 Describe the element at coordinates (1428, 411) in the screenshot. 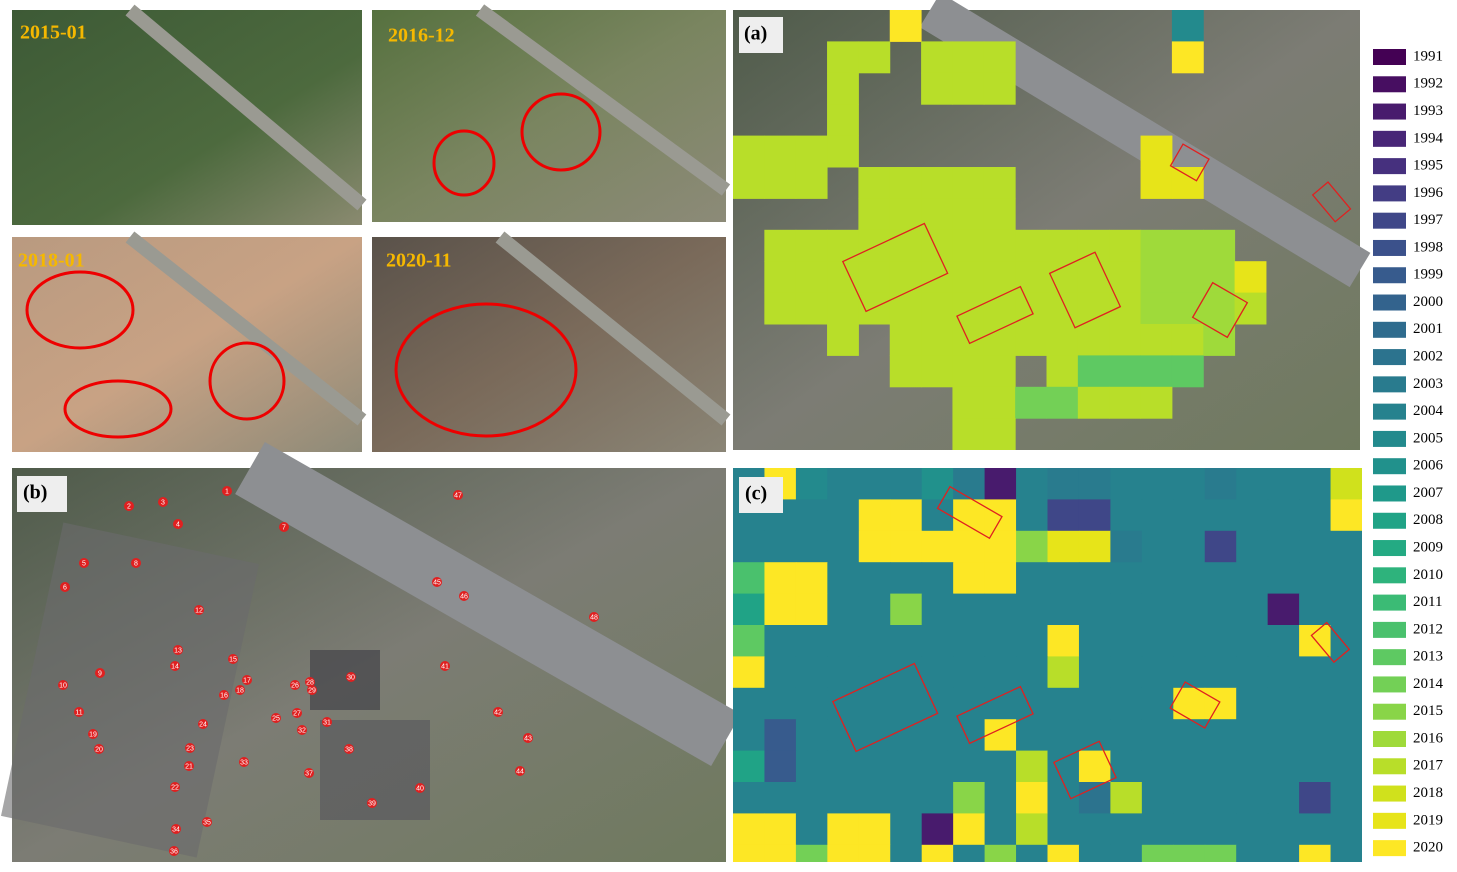

I see `legend-label: 2004` at that location.